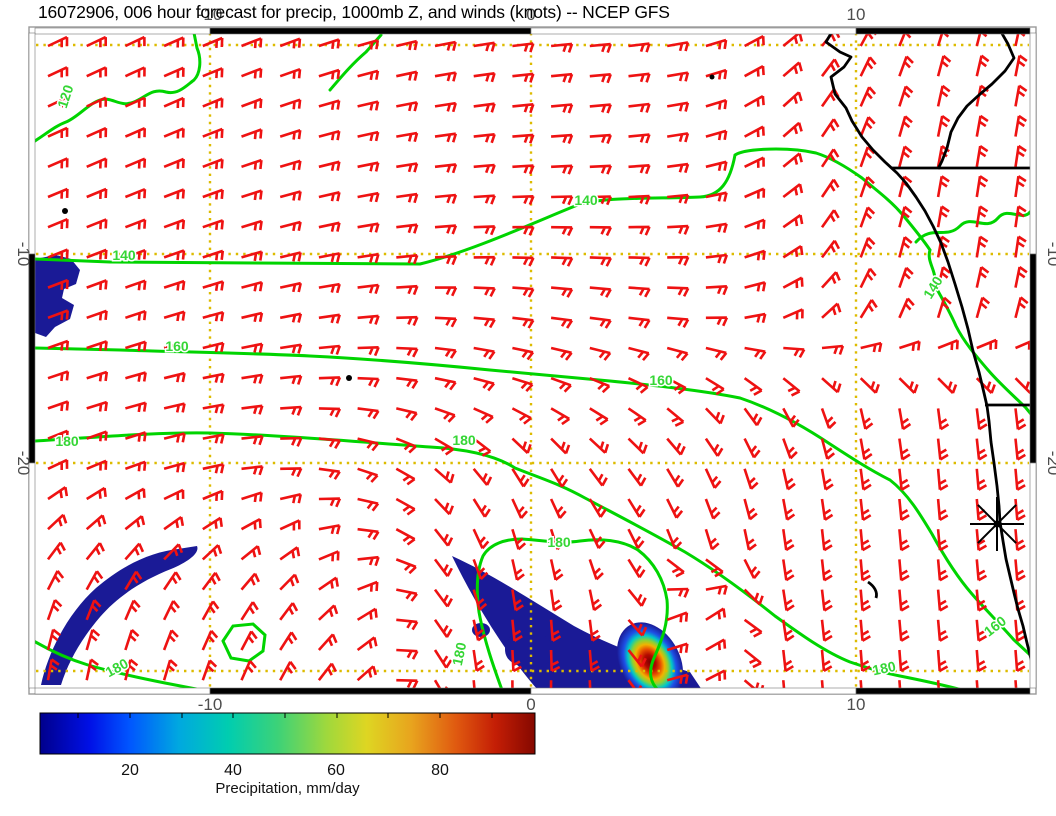  Describe the element at coordinates (1033, 143) in the screenshot. I see `frame-band-right` at that location.